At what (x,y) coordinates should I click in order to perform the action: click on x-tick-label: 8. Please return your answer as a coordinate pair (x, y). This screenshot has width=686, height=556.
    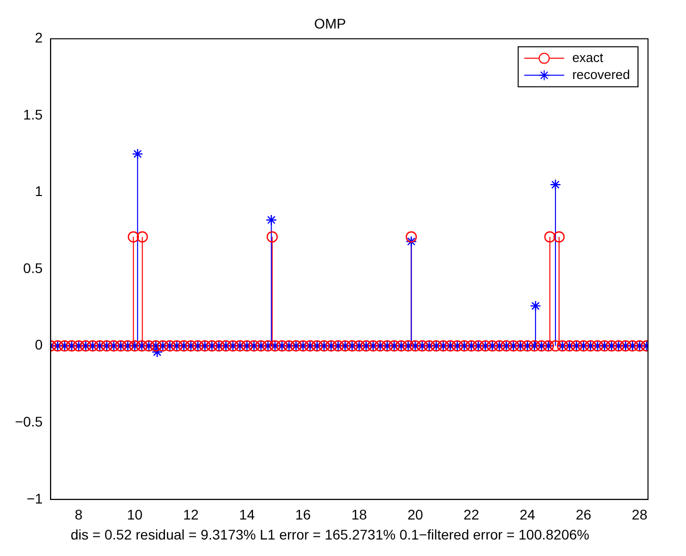
    Looking at the image, I should click on (78, 514).